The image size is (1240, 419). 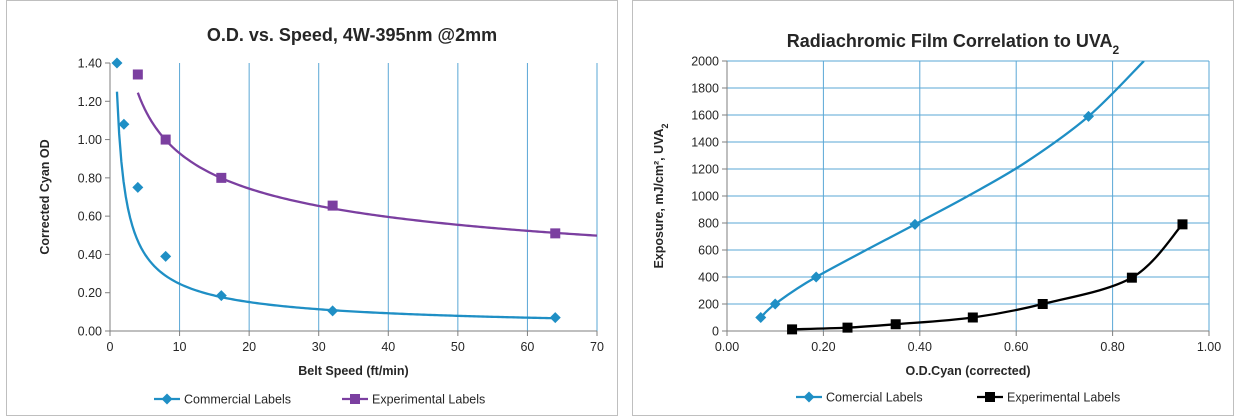 I want to click on x-tick-label: 30, so click(x=319, y=347).